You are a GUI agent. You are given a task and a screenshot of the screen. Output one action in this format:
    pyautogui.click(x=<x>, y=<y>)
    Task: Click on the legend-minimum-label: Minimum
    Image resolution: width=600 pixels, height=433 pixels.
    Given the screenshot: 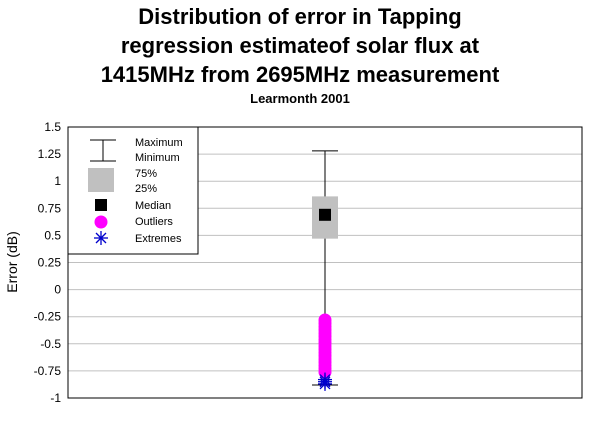 What is the action you would take?
    pyautogui.click(x=157, y=158)
    